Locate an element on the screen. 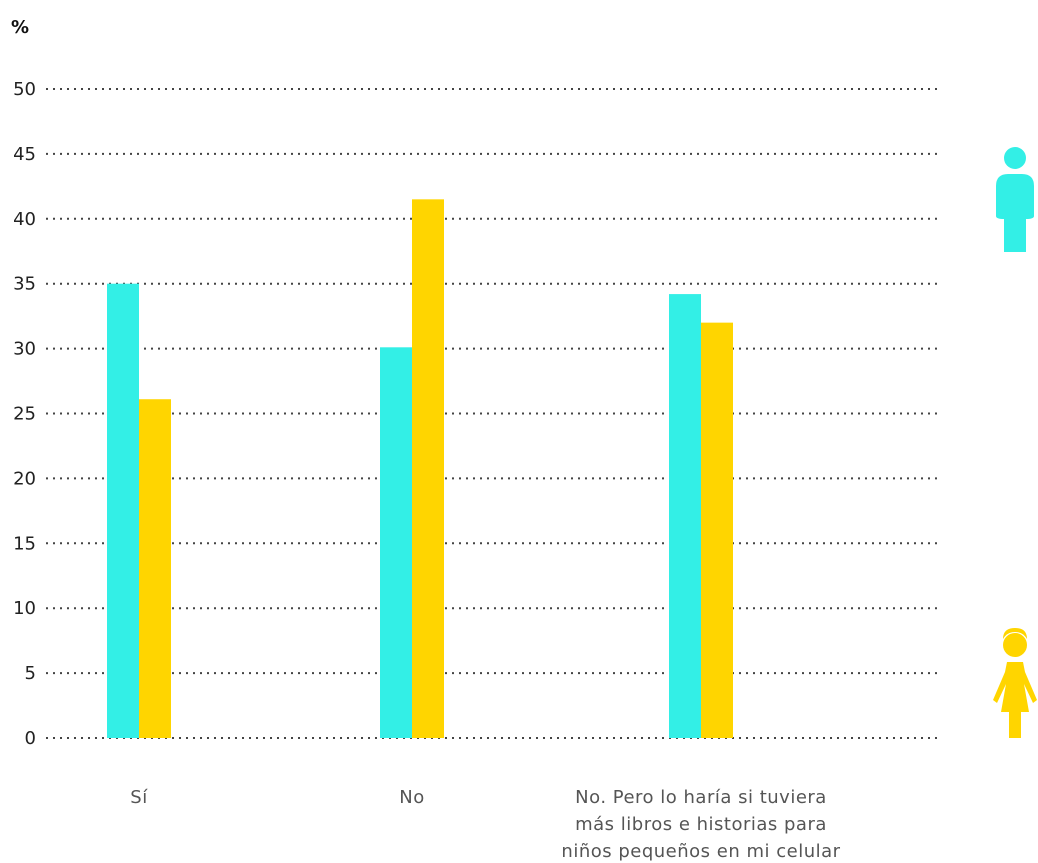 Image resolution: width=1038 pixels, height=863 pixels. y-tick-label: 40 is located at coordinates (24, 219).